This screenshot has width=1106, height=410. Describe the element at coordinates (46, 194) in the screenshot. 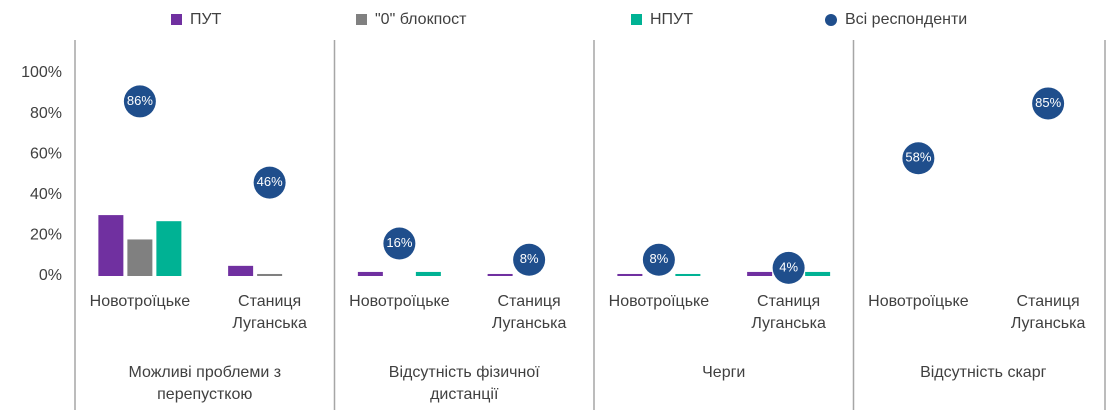

I see `y-tick-label: 40%` at that location.